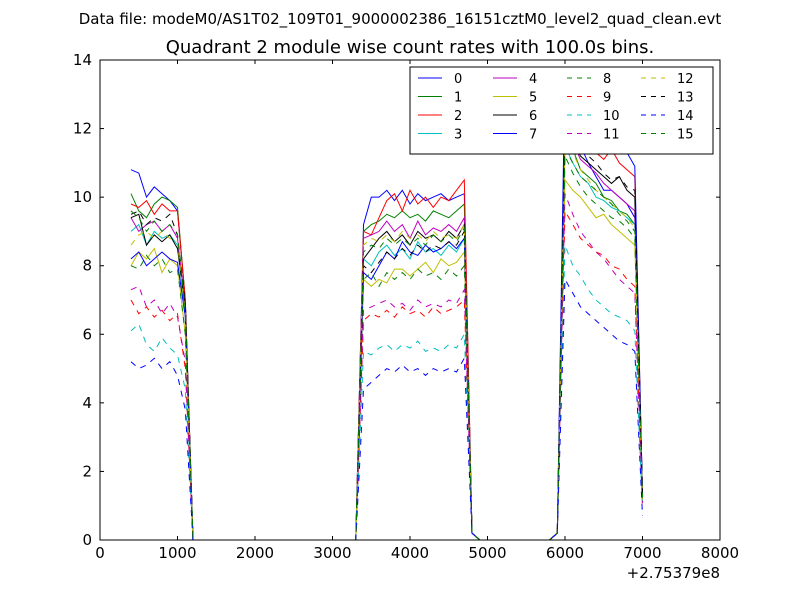 The image size is (800, 600). What do you see at coordinates (642, 553) in the screenshot?
I see `x-tick-label: 7000` at bounding box center [642, 553].